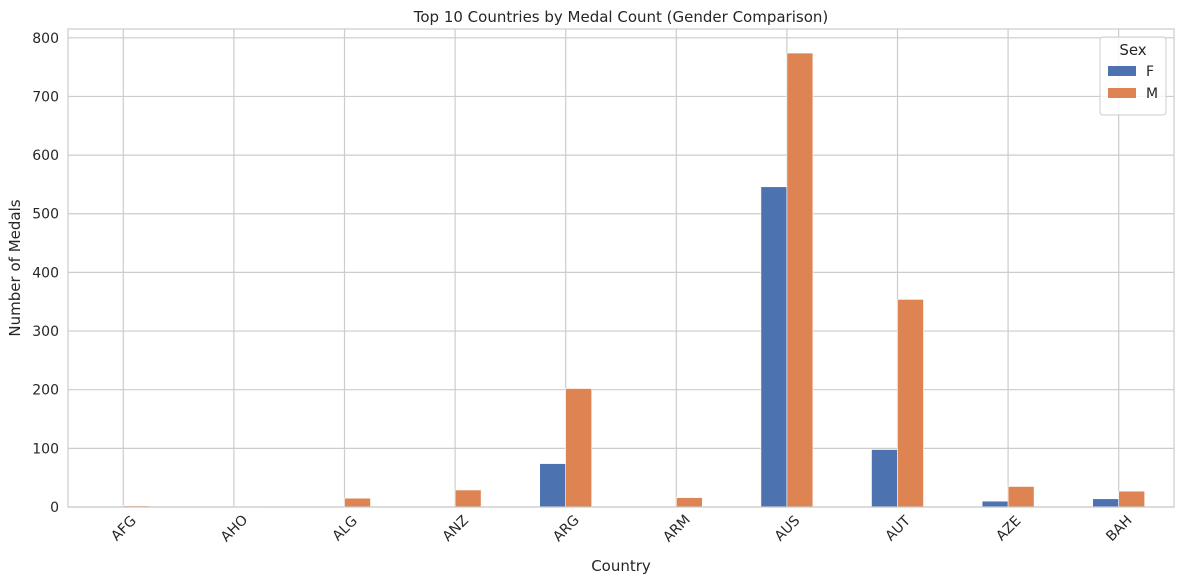  I want to click on x-tick-label: AUS, so click(788, 529).